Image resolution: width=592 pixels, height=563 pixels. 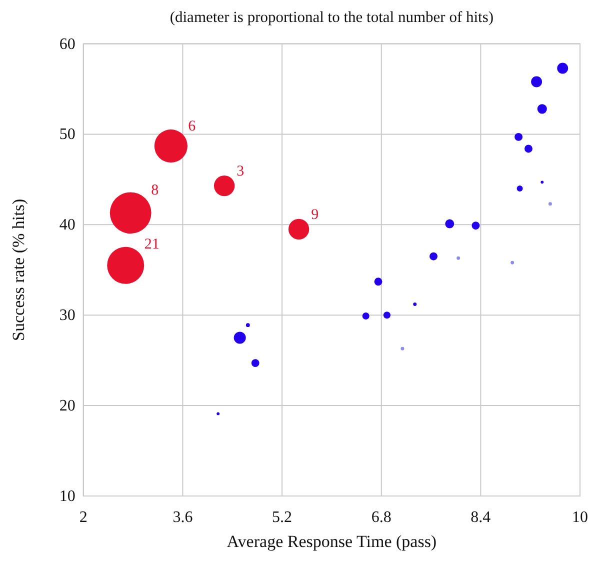 I want to click on chart-title: (diameter is proportional to the total number of hits), so click(x=332, y=17).